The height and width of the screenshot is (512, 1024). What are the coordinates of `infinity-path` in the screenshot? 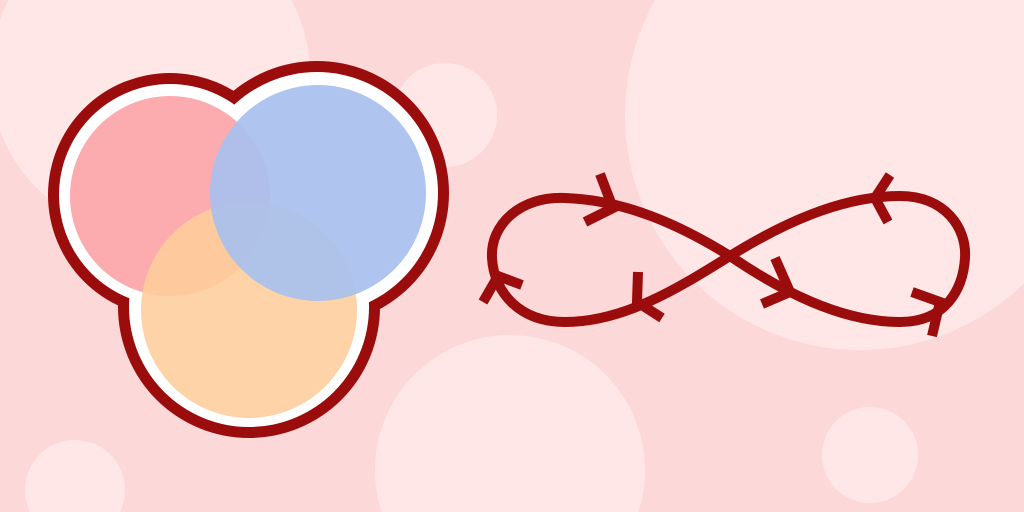 It's located at (728, 259).